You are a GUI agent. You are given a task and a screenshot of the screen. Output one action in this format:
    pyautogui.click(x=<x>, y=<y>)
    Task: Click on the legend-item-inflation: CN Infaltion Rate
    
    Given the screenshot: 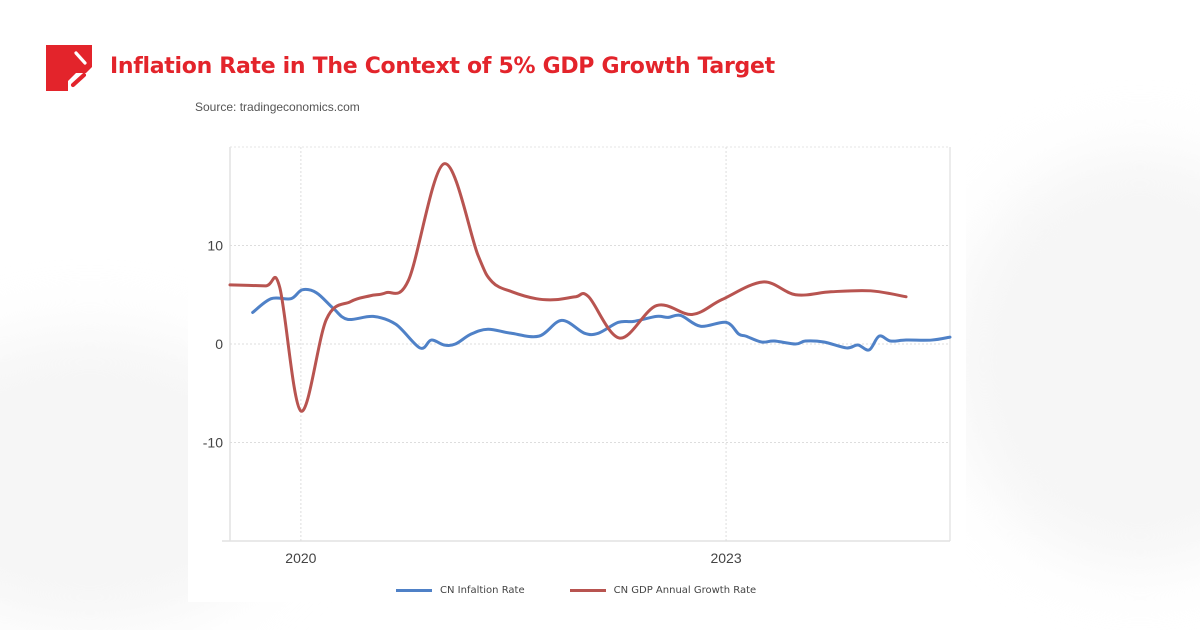 What is the action you would take?
    pyautogui.click(x=460, y=590)
    